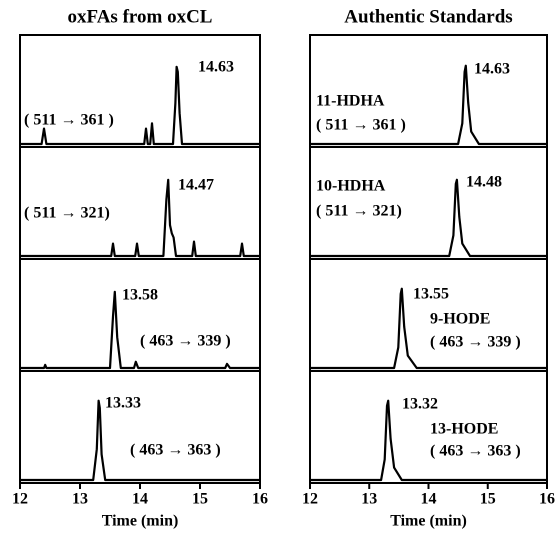 This screenshot has width=557, height=542. I want to click on annotation: 14.48, so click(484, 182).